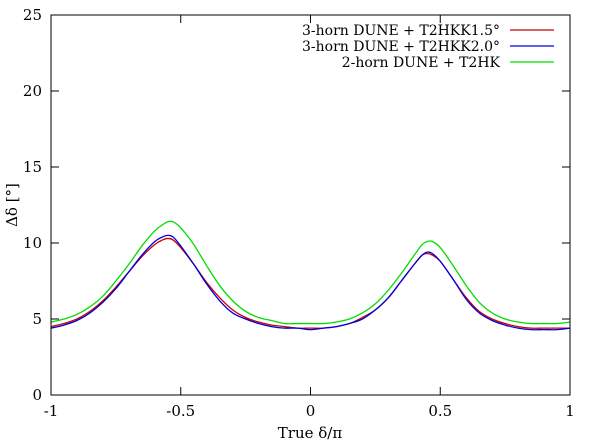  Describe the element at coordinates (421, 63) in the screenshot. I see `legend-label-3: 2-horn DUNE + T2HK` at that location.